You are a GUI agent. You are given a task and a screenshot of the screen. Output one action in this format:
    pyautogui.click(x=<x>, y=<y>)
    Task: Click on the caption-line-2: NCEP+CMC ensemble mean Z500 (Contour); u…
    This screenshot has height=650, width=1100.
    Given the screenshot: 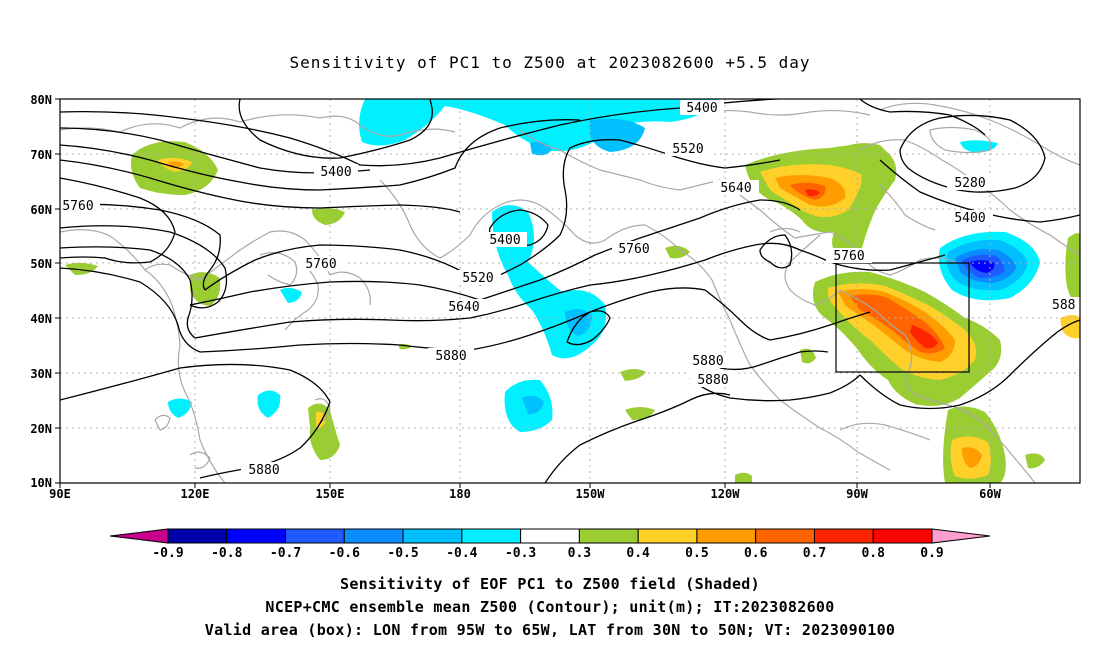 What is the action you would take?
    pyautogui.click(x=549, y=607)
    